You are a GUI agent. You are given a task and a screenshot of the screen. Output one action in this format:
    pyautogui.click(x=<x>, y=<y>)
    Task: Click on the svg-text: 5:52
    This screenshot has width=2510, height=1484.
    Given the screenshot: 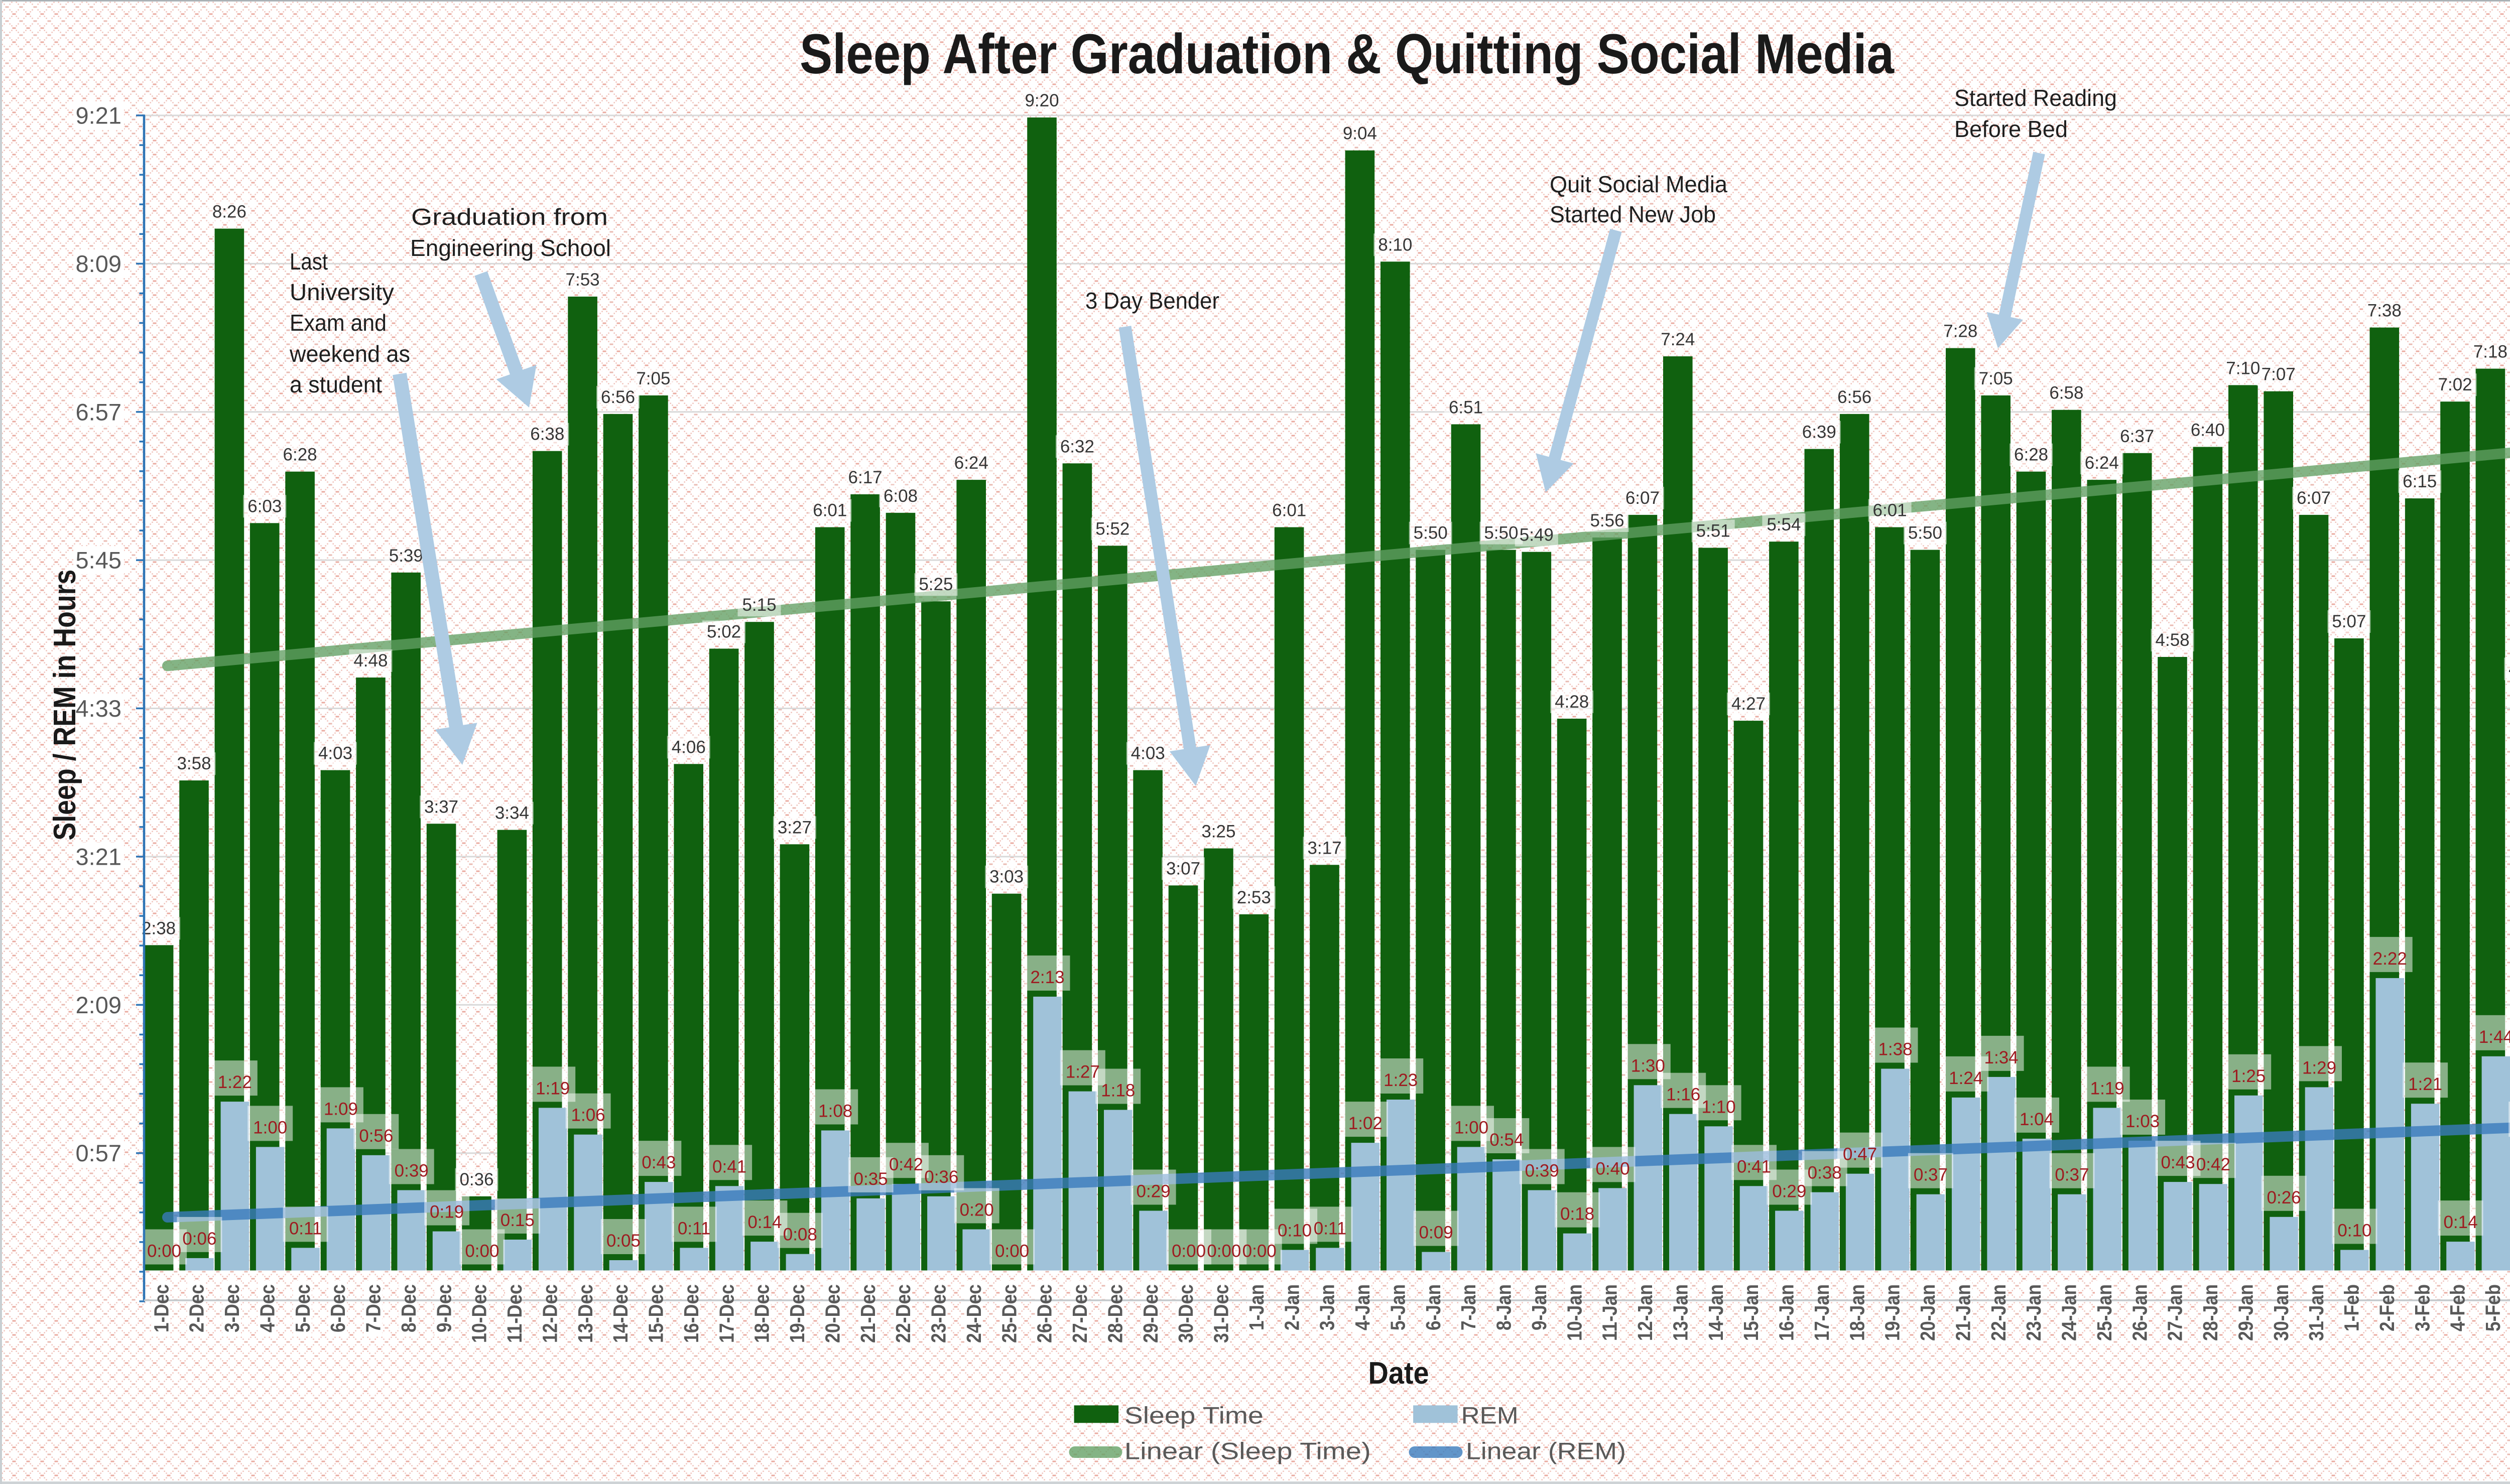 What is the action you would take?
    pyautogui.click(x=1112, y=528)
    